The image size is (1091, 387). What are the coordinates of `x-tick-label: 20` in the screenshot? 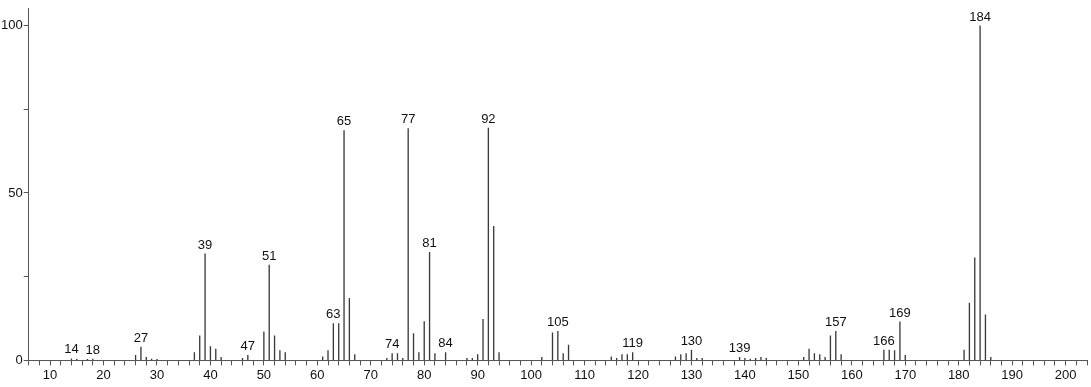 It's located at (103, 374).